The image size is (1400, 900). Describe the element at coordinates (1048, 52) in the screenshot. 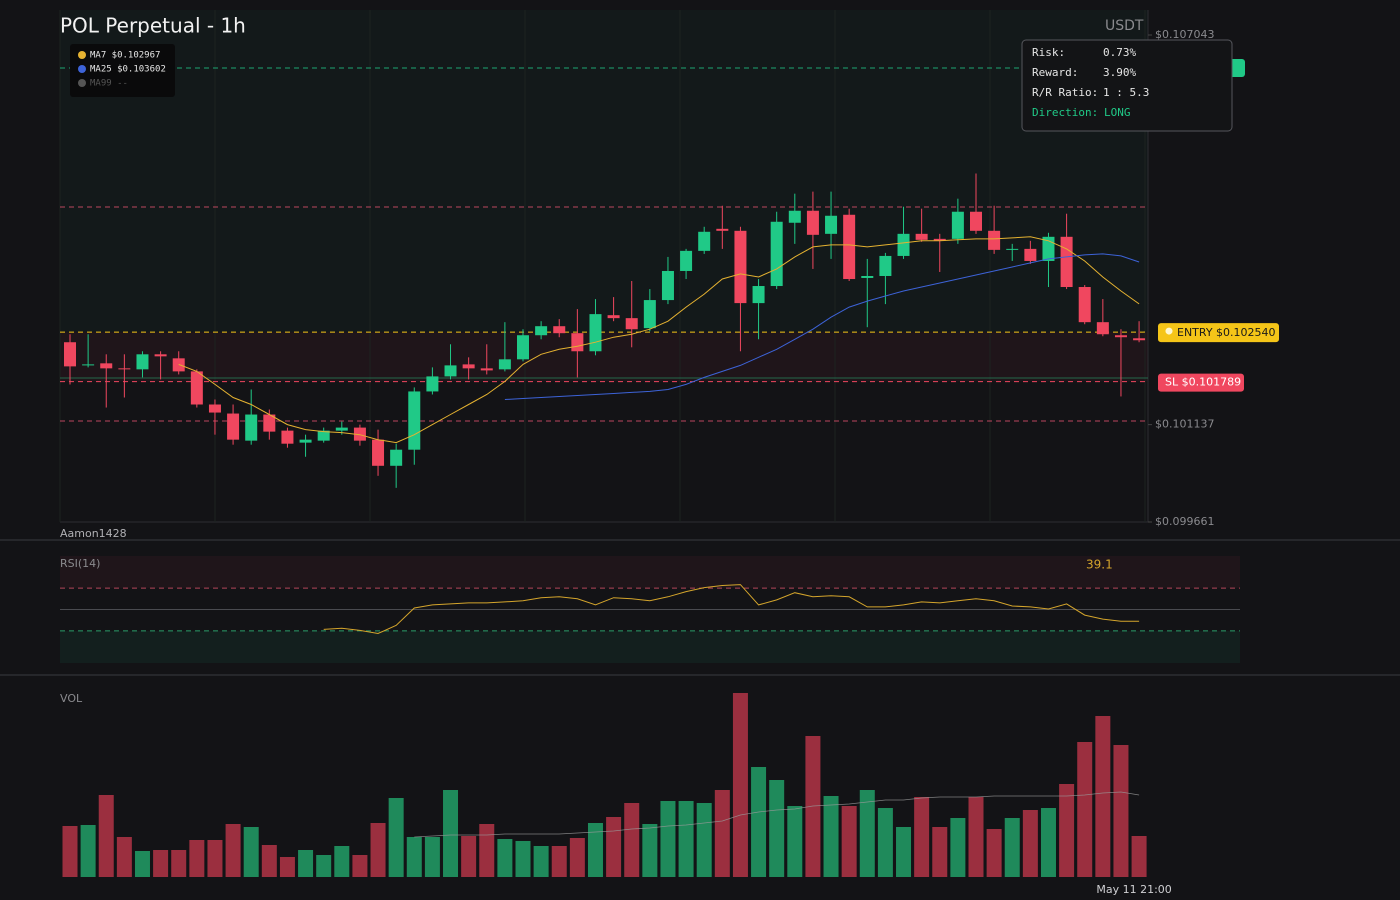

I see `risk-label: Risk:` at that location.